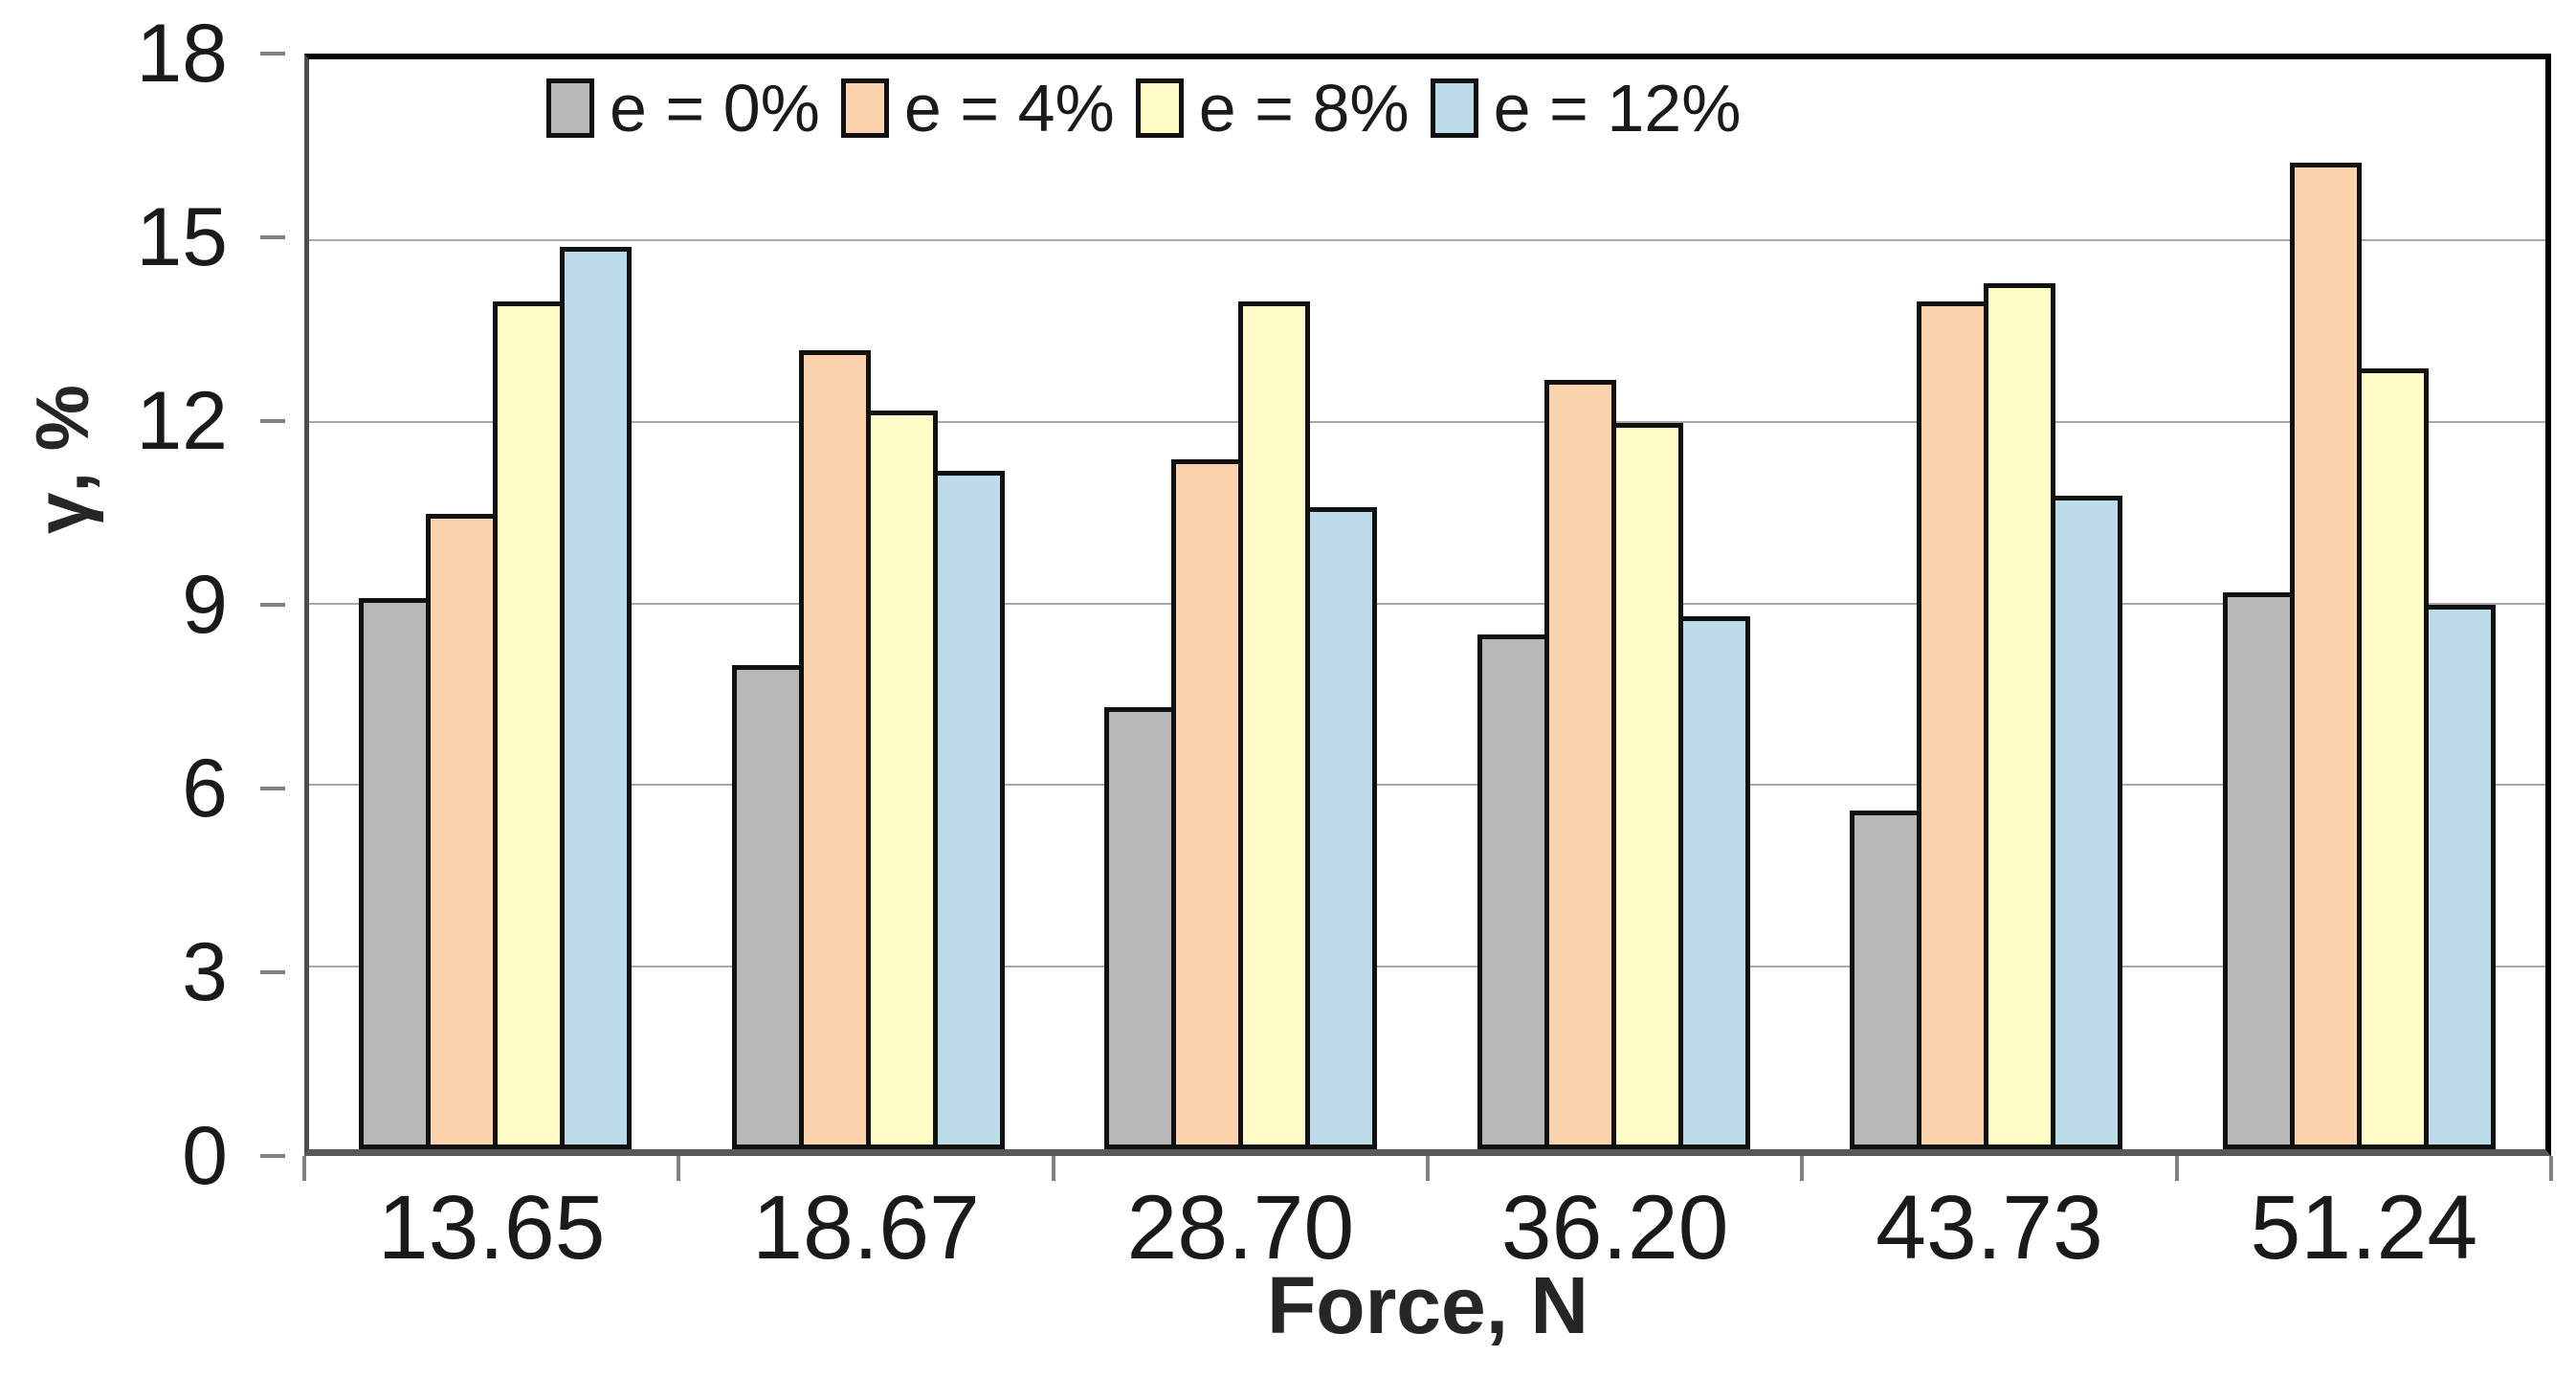 This screenshot has width=2576, height=1378. What do you see at coordinates (2364, 1227) in the screenshot?
I see `x-axis-tick-label: 51.24` at bounding box center [2364, 1227].